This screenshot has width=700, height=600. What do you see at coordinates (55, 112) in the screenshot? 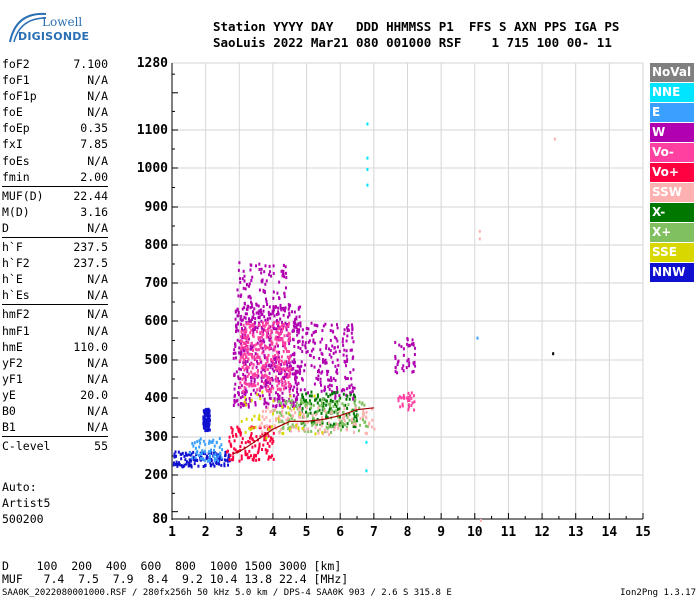
I see `param-row-foe: foE N/A` at bounding box center [55, 112].